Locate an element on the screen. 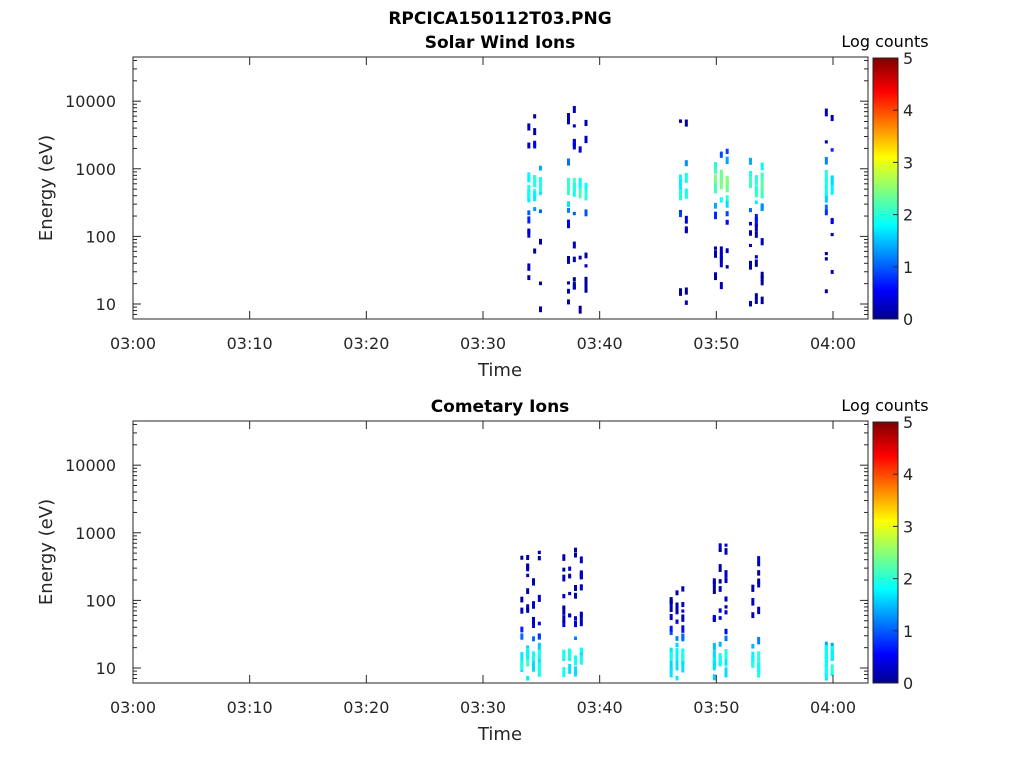 This screenshot has width=1024, height=768. colorbar-tick-label: 1 is located at coordinates (908, 631).